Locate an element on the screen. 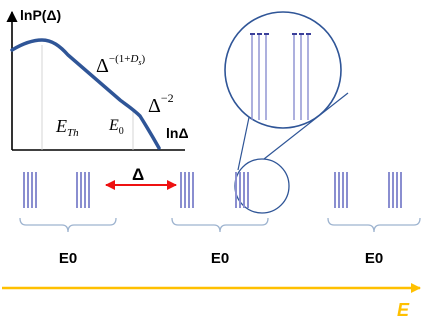 Image resolution: width=424 pixels, height=322 pixels. distribution-curve is located at coordinates (85, 94).